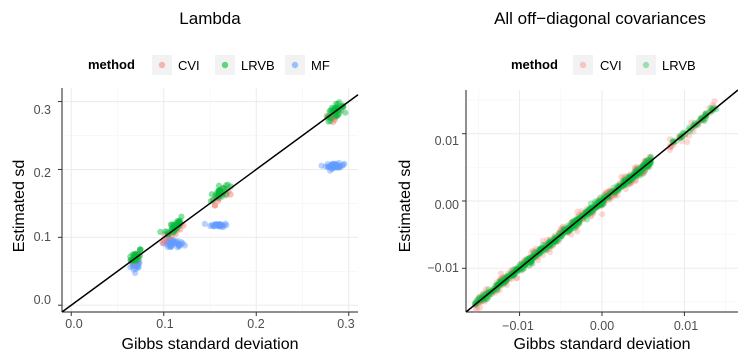  What do you see at coordinates (583, 65) in the screenshot?
I see `legend-key-cvi` at bounding box center [583, 65].